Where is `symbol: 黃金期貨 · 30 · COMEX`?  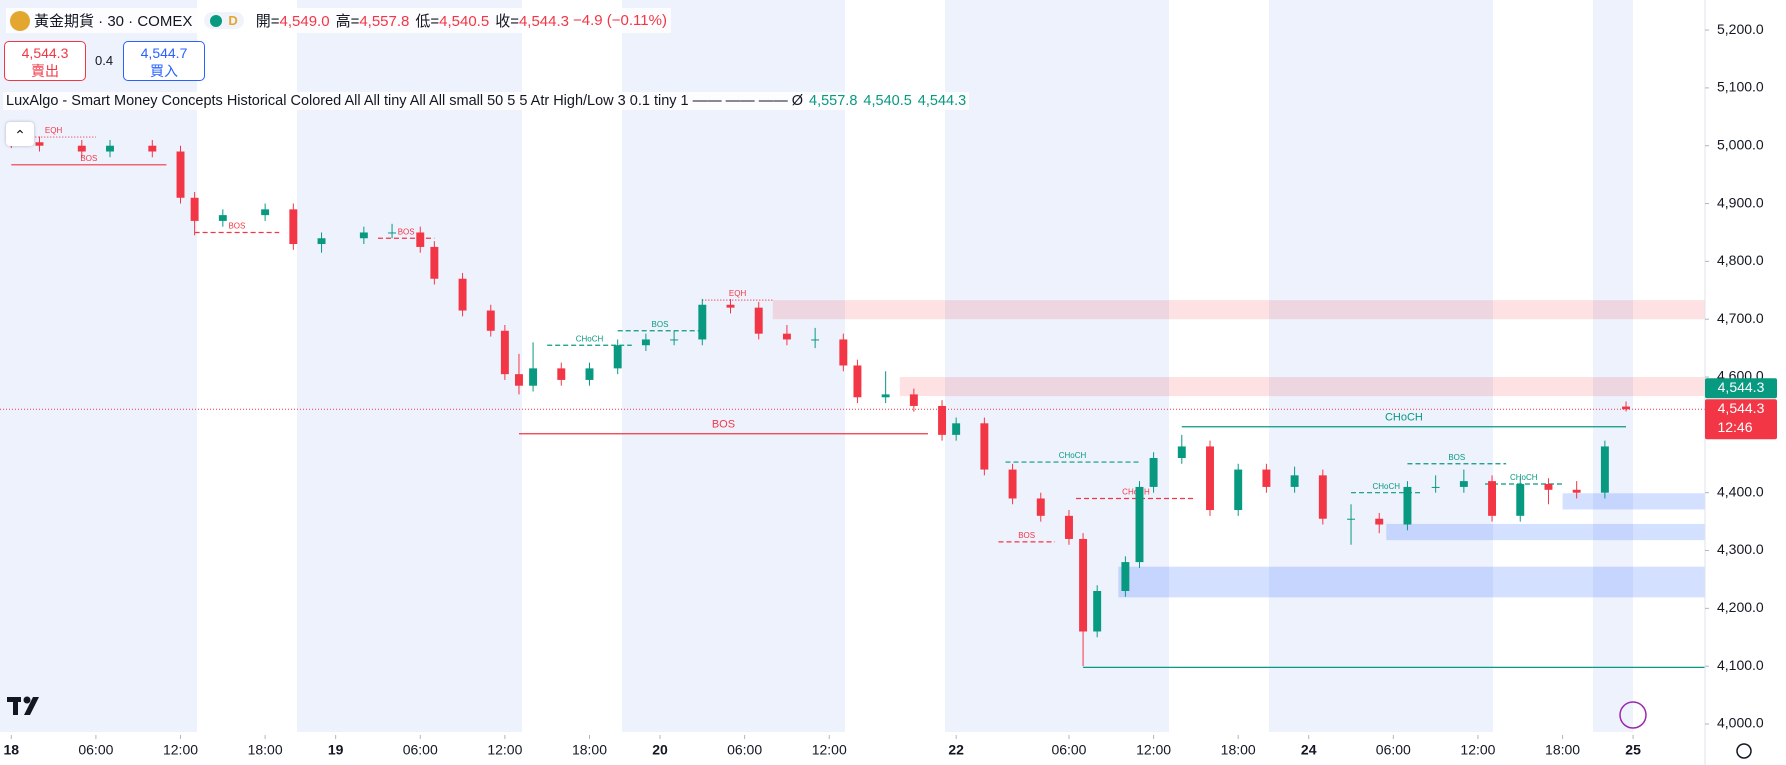 symbol: 黃金期貨 · 30 · COMEX is located at coordinates (113, 21).